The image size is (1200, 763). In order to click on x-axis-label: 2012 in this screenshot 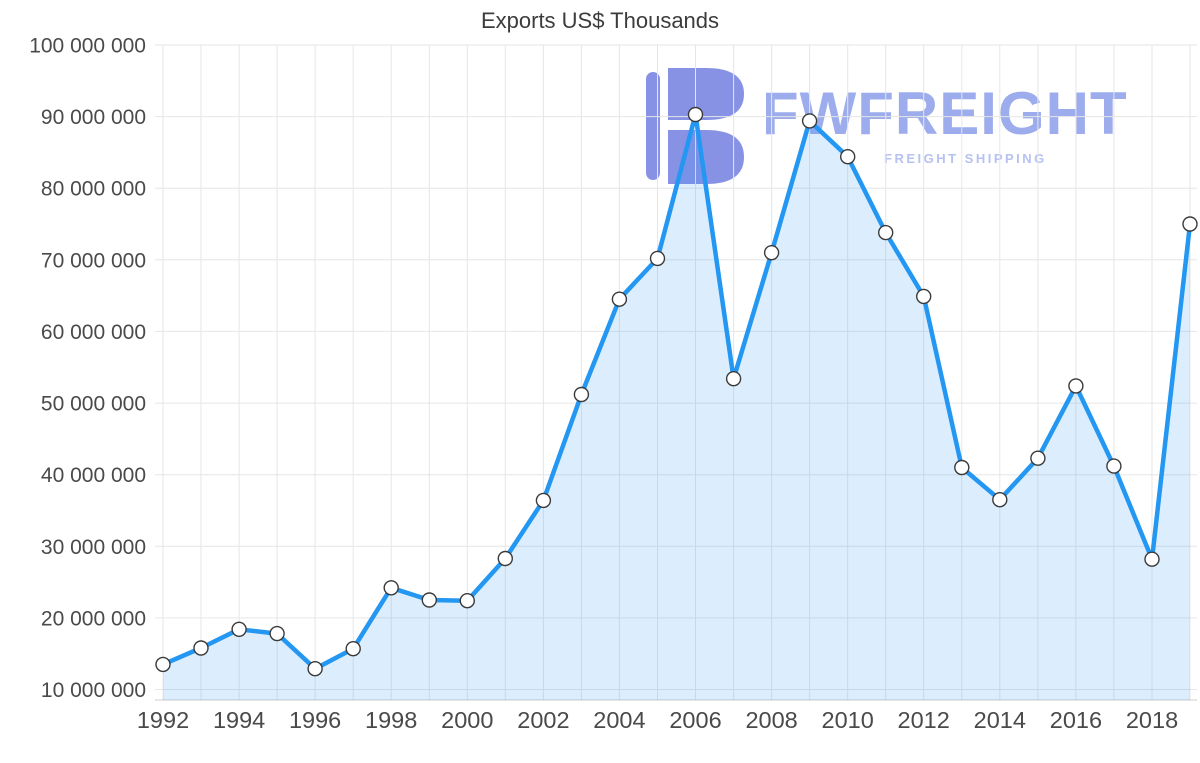, I will do `click(924, 720)`.